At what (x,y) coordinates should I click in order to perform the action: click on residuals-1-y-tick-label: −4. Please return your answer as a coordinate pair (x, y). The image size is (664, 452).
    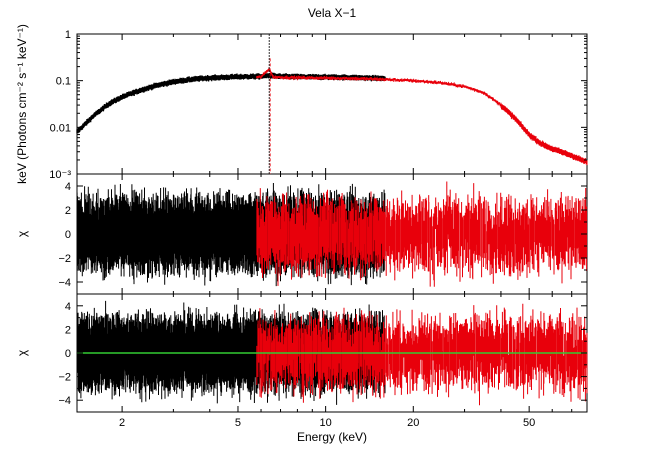
    Looking at the image, I should click on (64, 283).